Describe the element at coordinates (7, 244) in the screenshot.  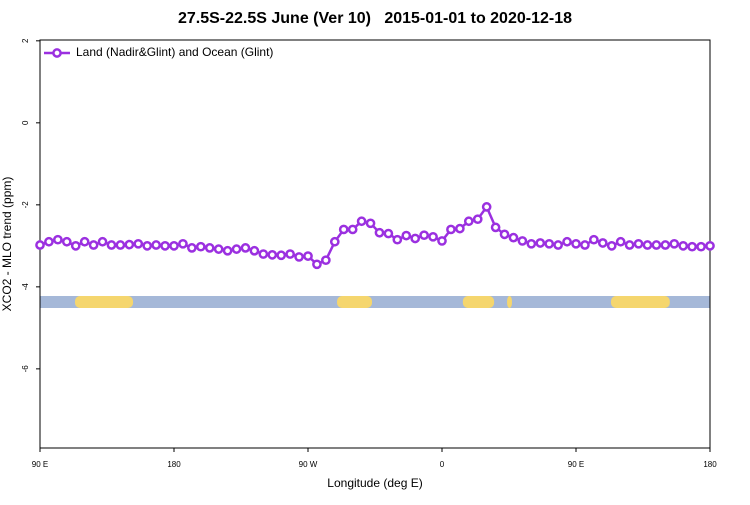
I see `y-axis-label: XCO2 - MLO trend (ppm)` at that location.